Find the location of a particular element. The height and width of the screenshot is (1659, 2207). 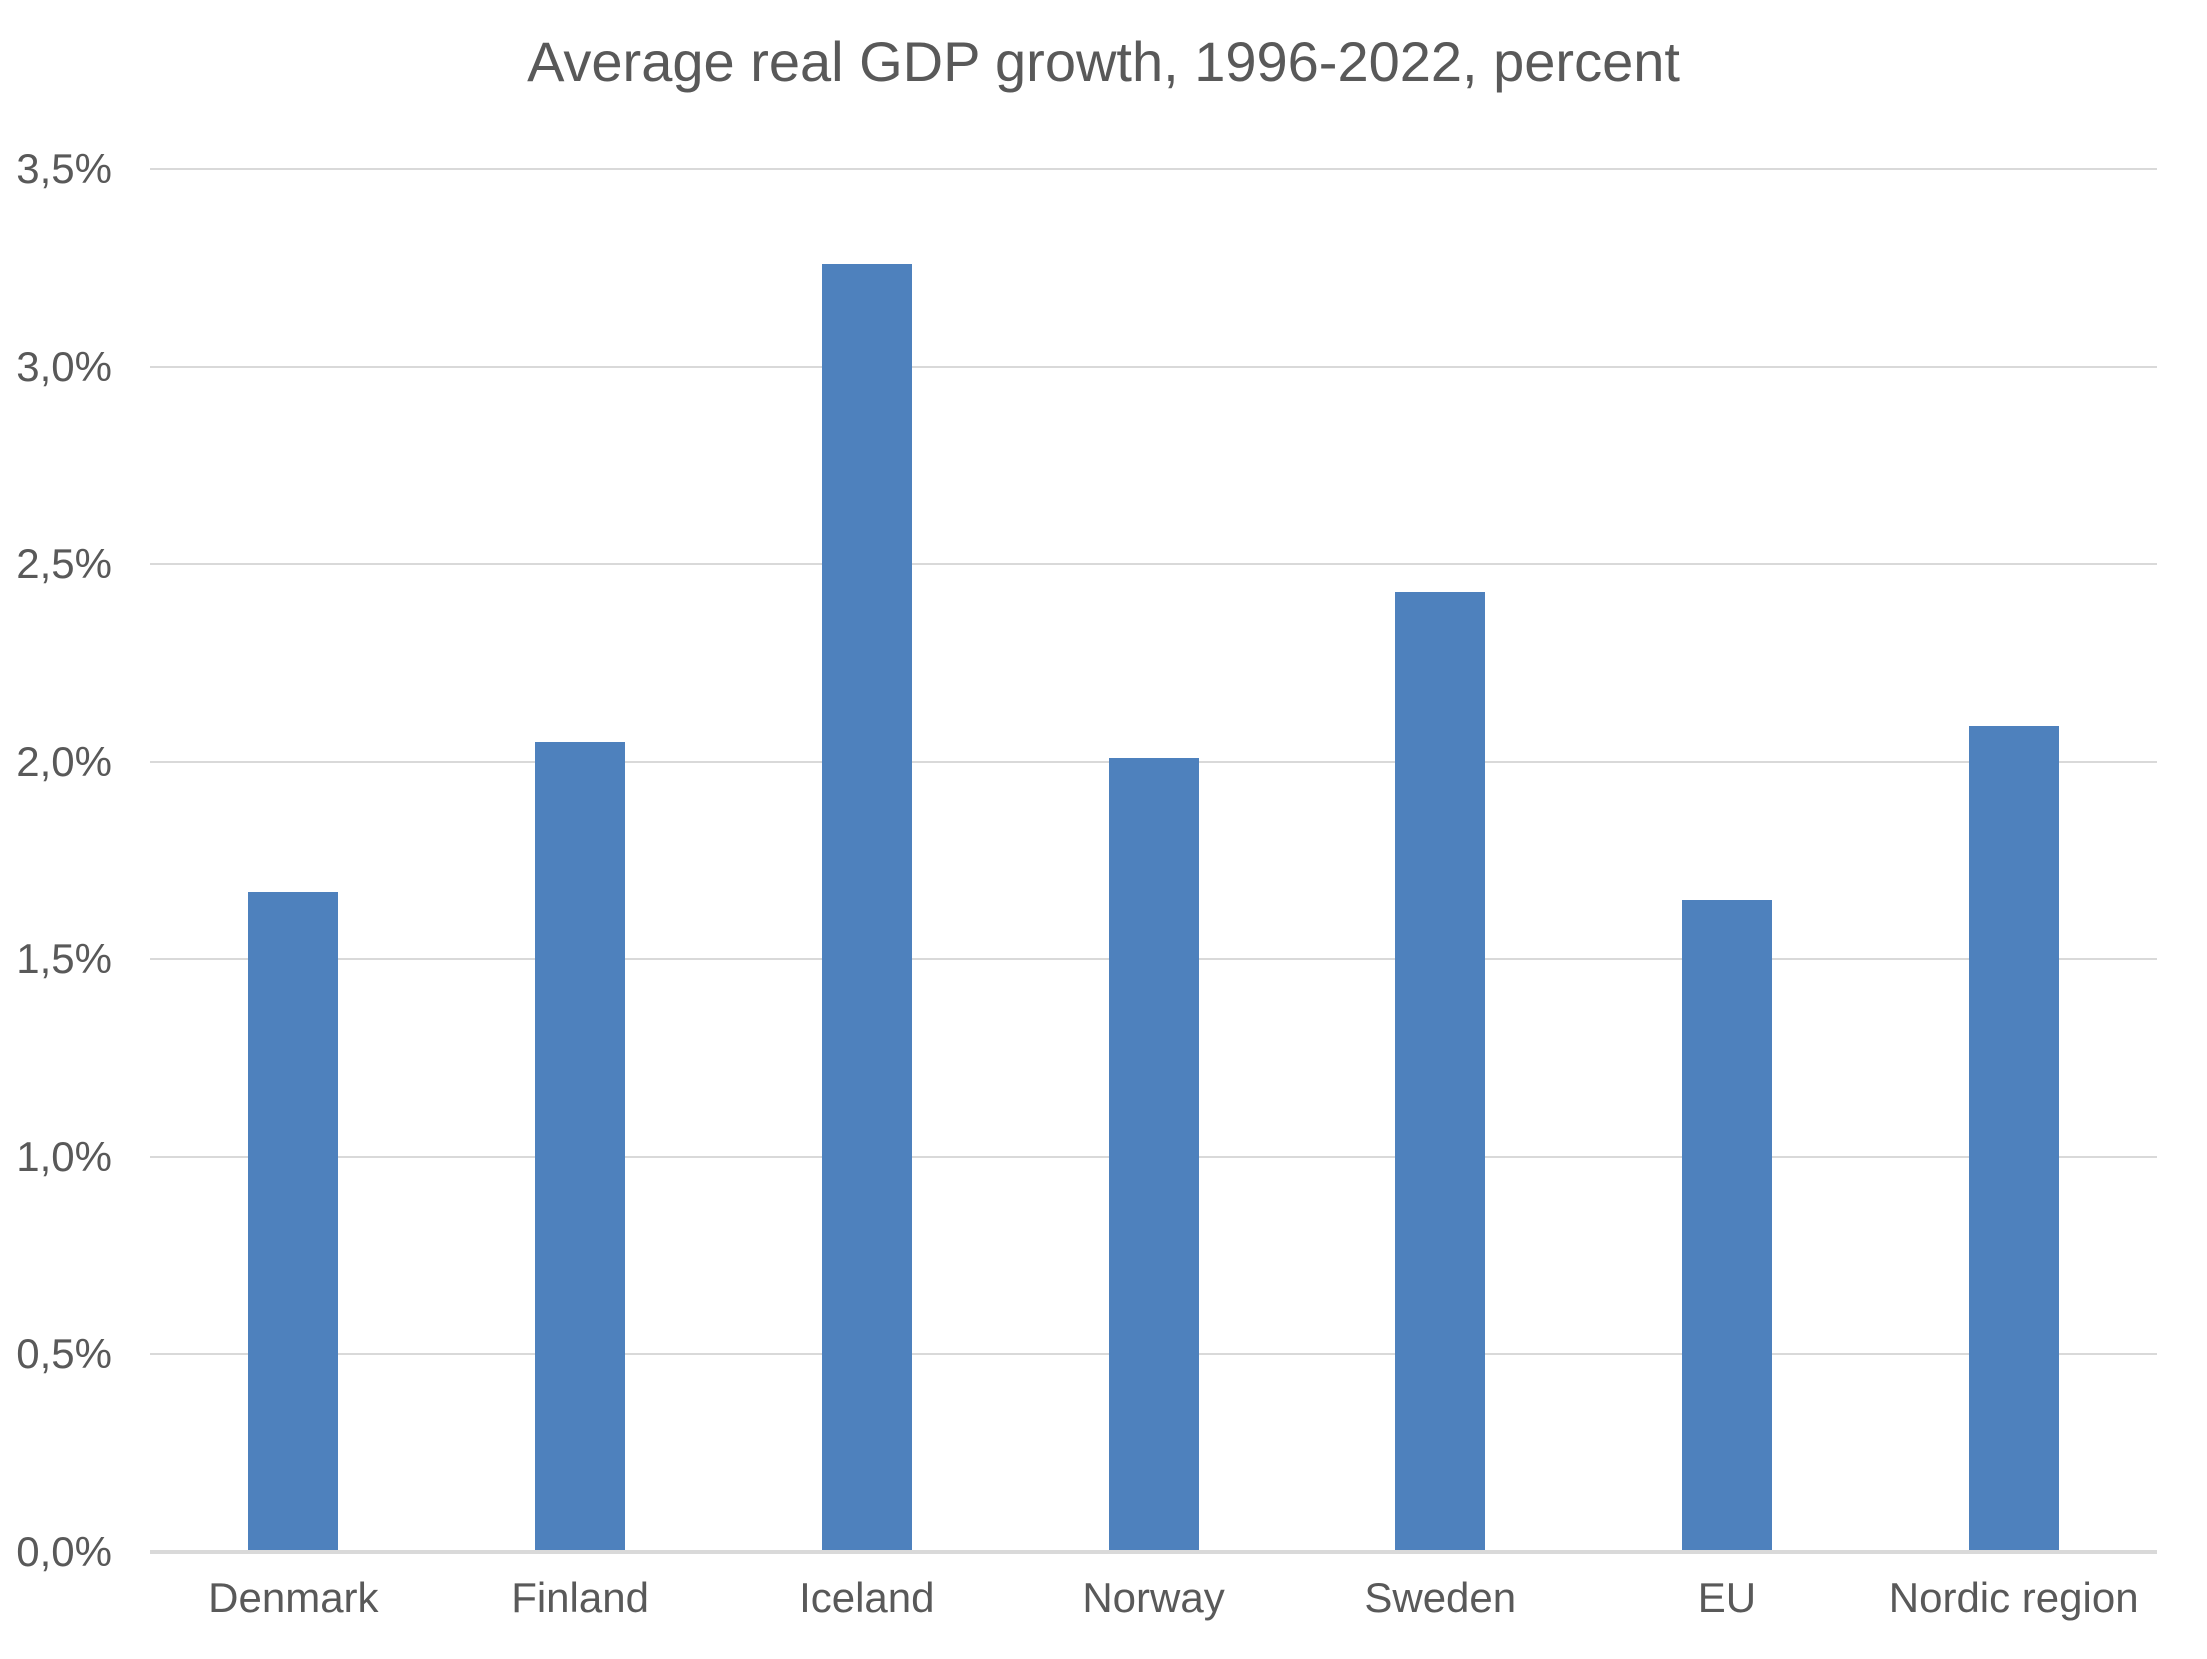

y-axis-labels: 0,0% 0,5% 1,0% 1,5% 2,0% 2,5% 3,0% 3,5% is located at coordinates (56, 860).